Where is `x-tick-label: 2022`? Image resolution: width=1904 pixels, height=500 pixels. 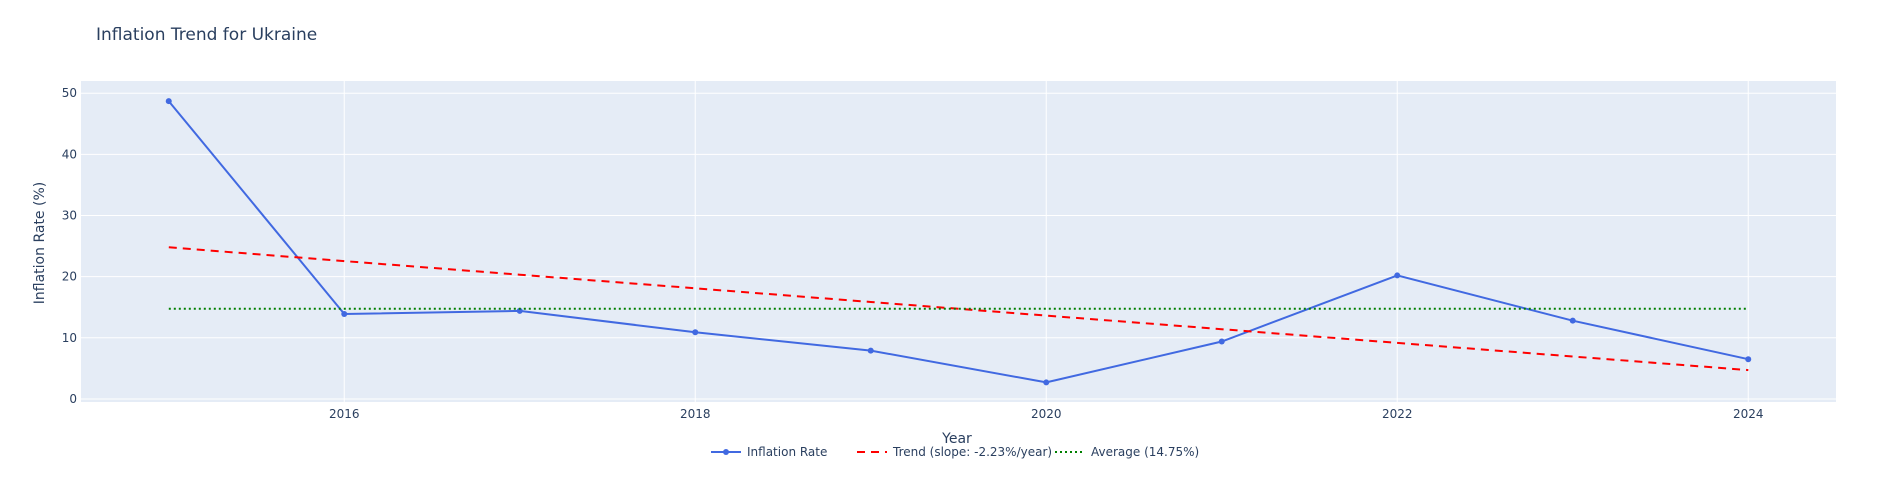 x-tick-label: 2022 is located at coordinates (1397, 414).